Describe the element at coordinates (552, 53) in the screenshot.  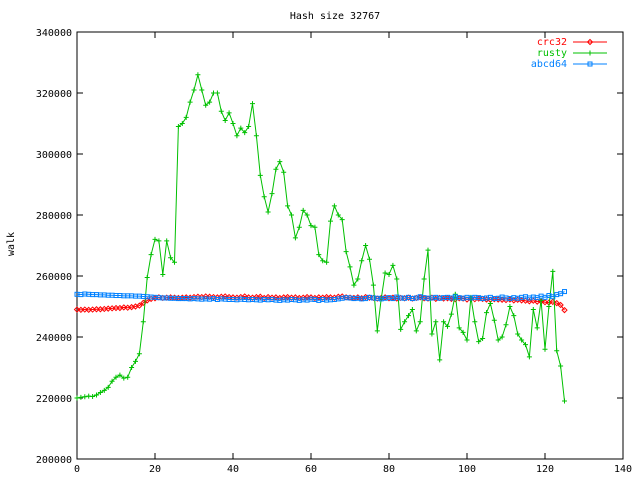
I see `legend-label-rusty: rusty` at that location.